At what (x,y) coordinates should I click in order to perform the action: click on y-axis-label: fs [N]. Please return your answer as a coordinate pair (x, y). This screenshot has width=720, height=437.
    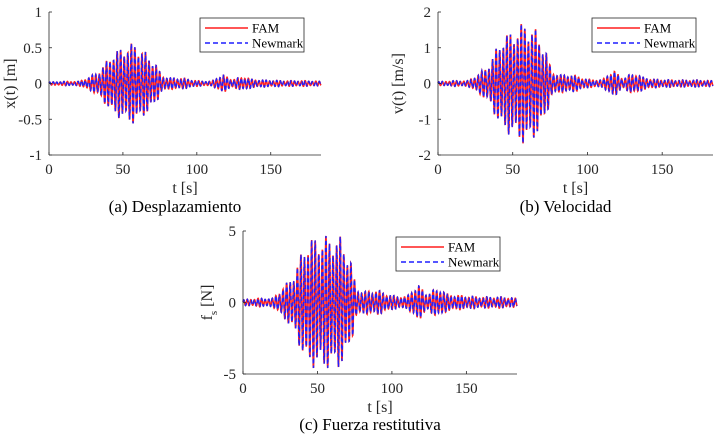
    Looking at the image, I should click on (209, 303).